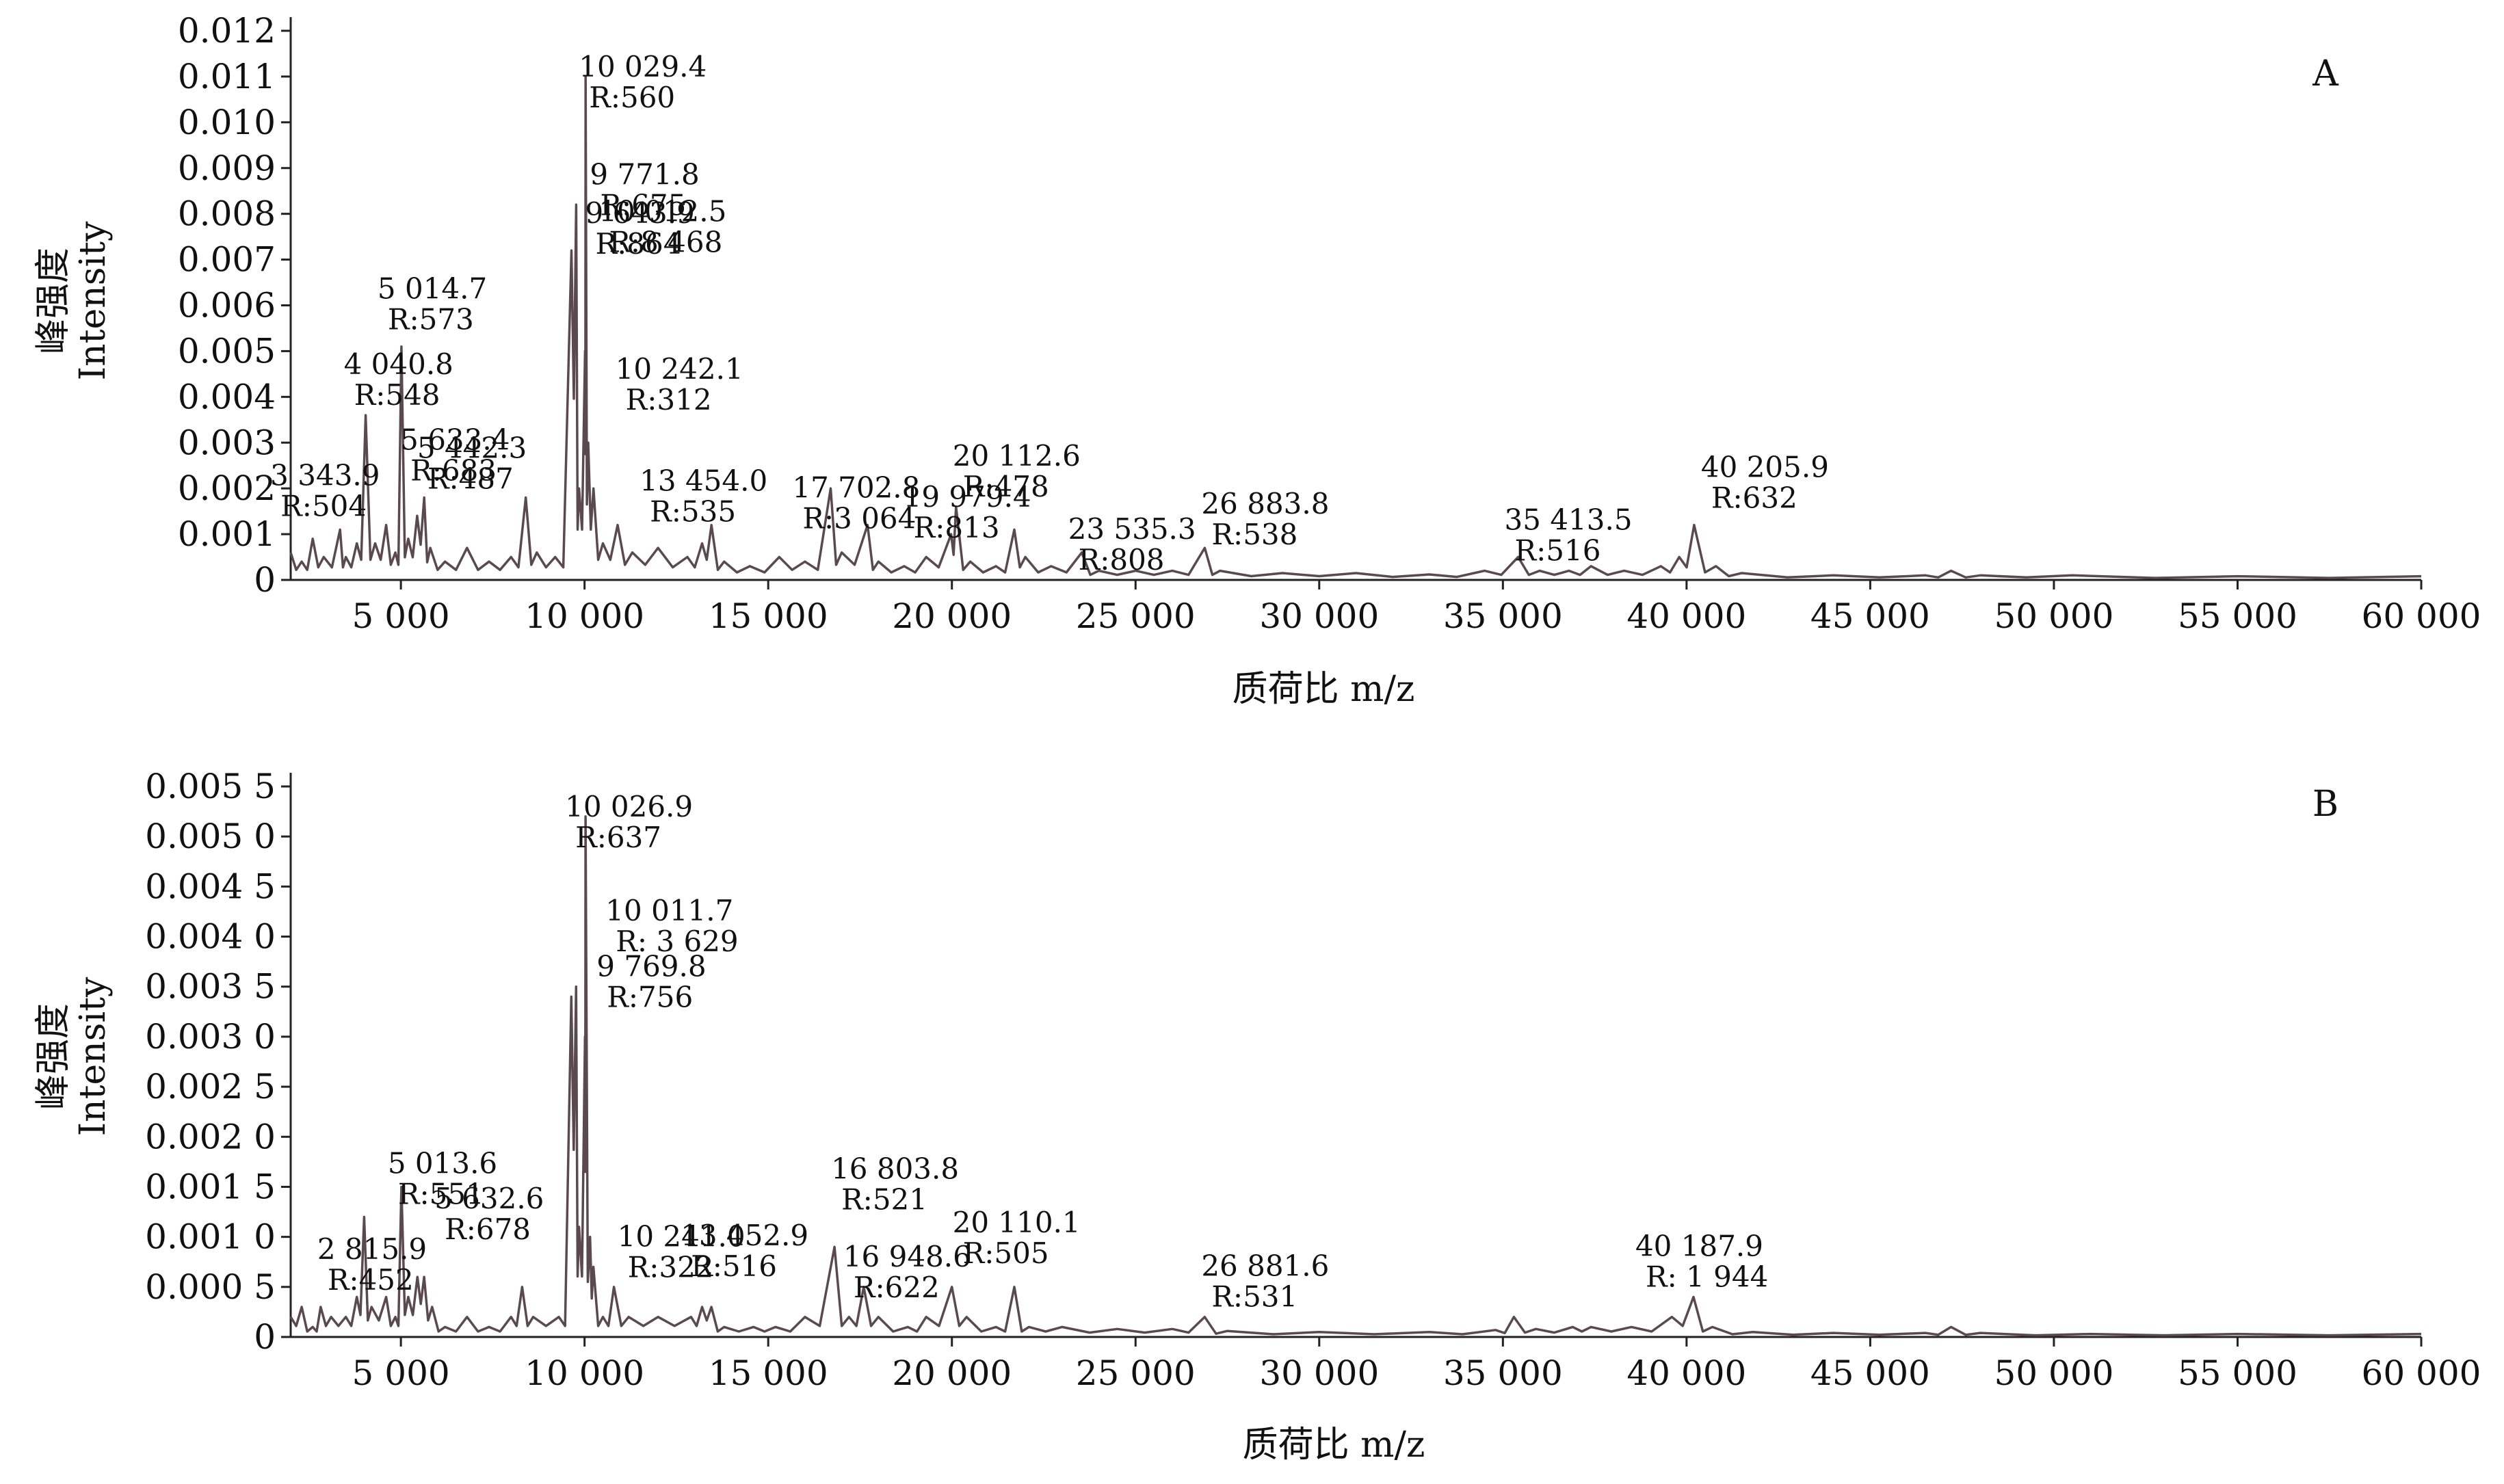 The height and width of the screenshot is (1484, 2504). What do you see at coordinates (1870, 616) in the screenshot?
I see `panel-a-x-tick-label: 45 000` at bounding box center [1870, 616].